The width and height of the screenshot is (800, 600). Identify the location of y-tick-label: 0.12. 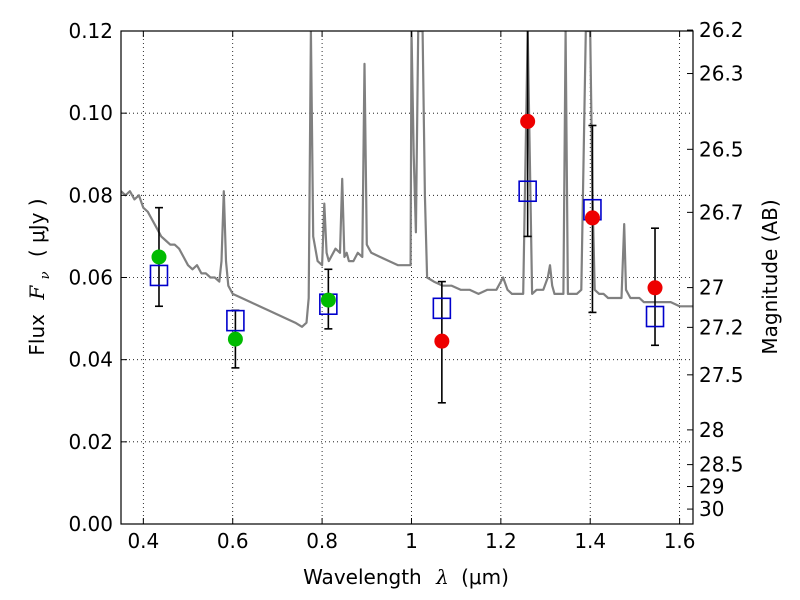
(90, 31).